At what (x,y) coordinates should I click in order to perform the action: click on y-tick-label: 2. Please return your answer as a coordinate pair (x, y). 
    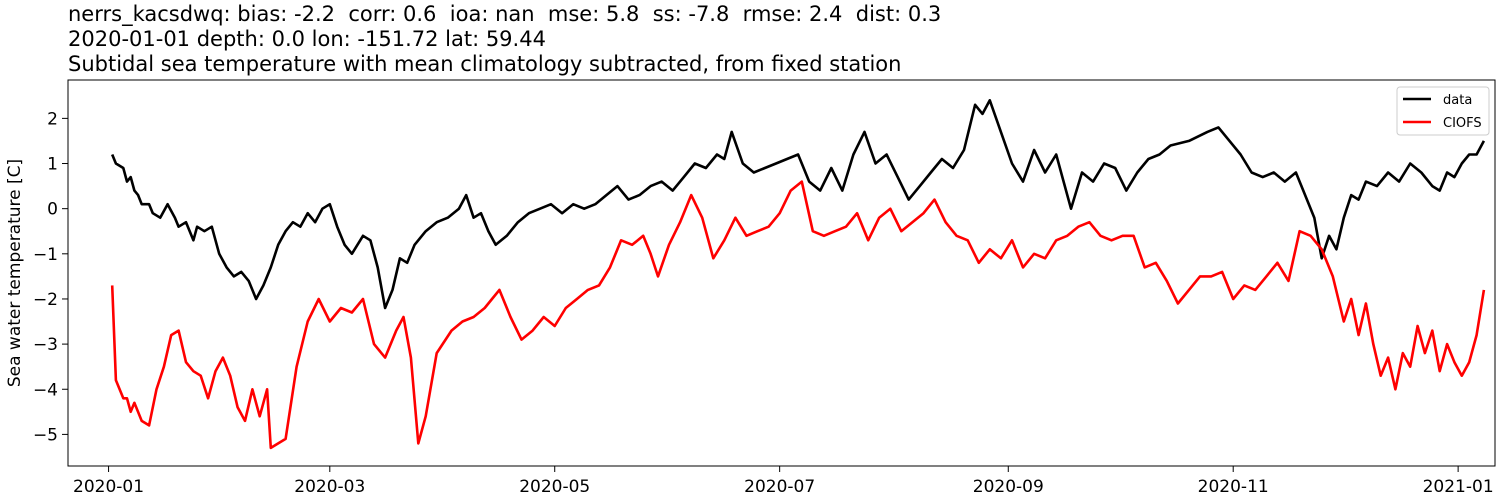
    Looking at the image, I should click on (52, 119).